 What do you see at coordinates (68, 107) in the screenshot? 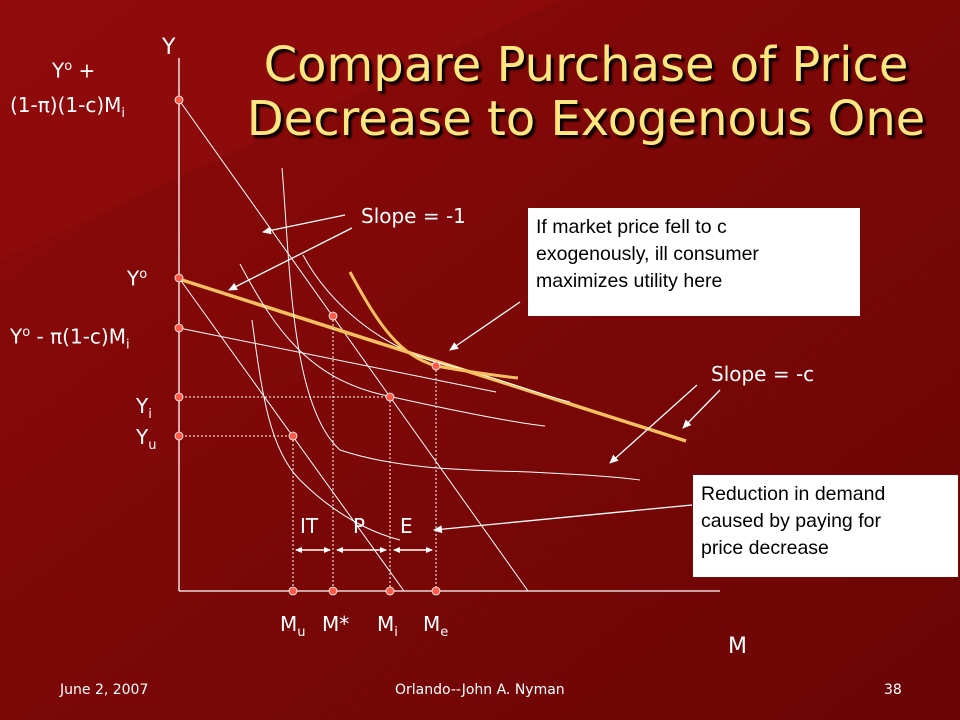
I see `y-label-top-line2: (1-π)(1-c)Mi` at bounding box center [68, 107].